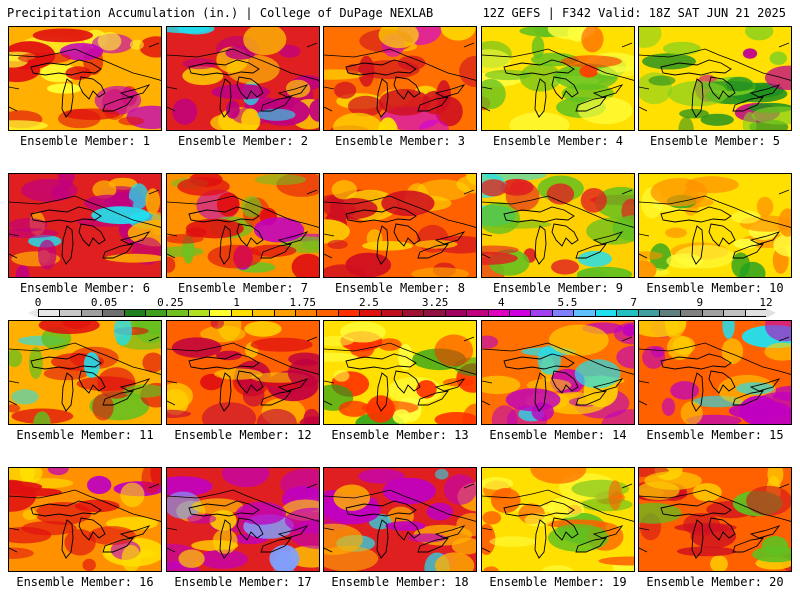 This screenshot has width=800, height=600. What do you see at coordinates (700, 302) in the screenshot?
I see `colorbar-tick-label: 9` at bounding box center [700, 302].